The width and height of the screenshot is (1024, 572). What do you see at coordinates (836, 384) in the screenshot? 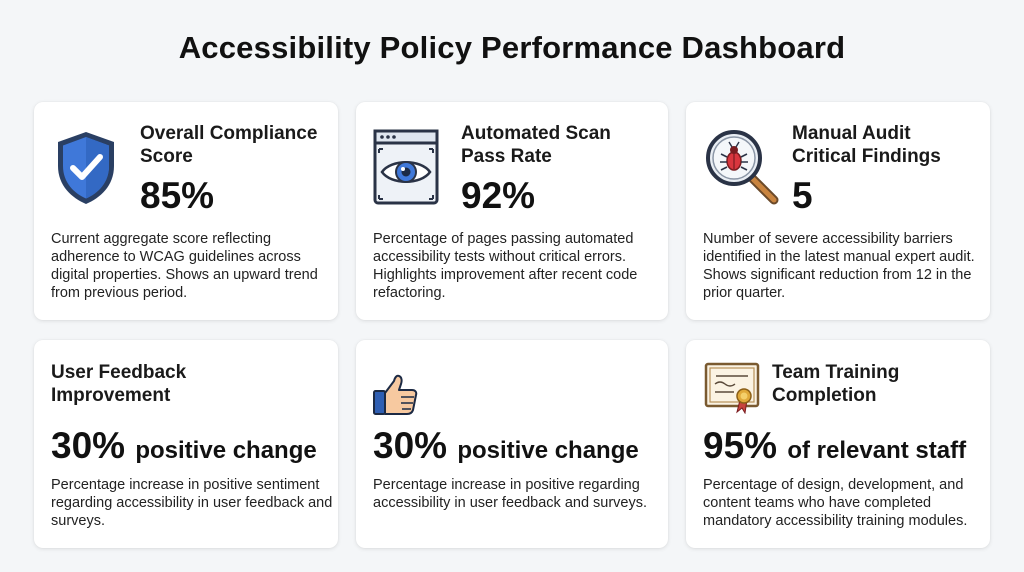
I see `team-training-label: Team Training Completion` at bounding box center [836, 384].